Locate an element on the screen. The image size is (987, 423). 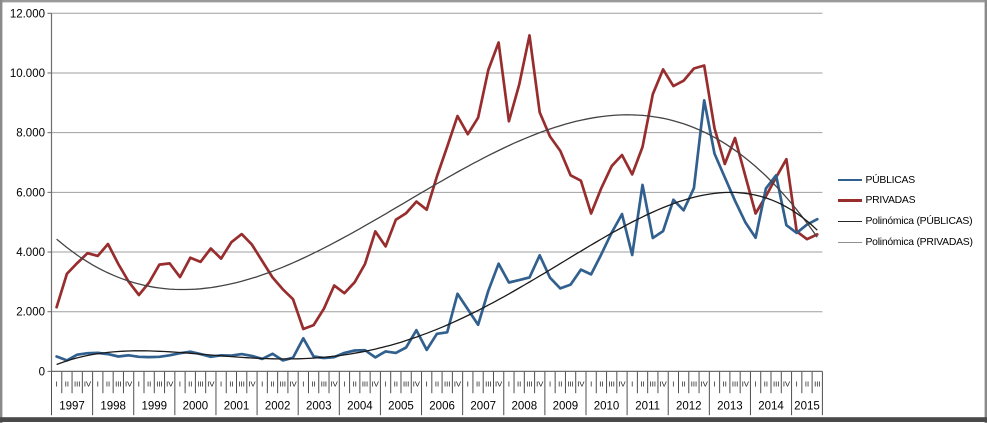
legend-item-polinomica-publicas: Polinómica (PÚBLICAS) is located at coordinates (905, 221).